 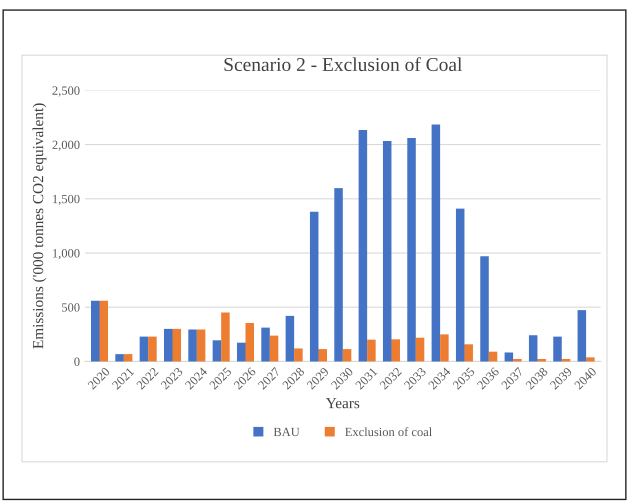 What do you see at coordinates (66, 254) in the screenshot?
I see `y-tick-label: 1,000` at bounding box center [66, 254].